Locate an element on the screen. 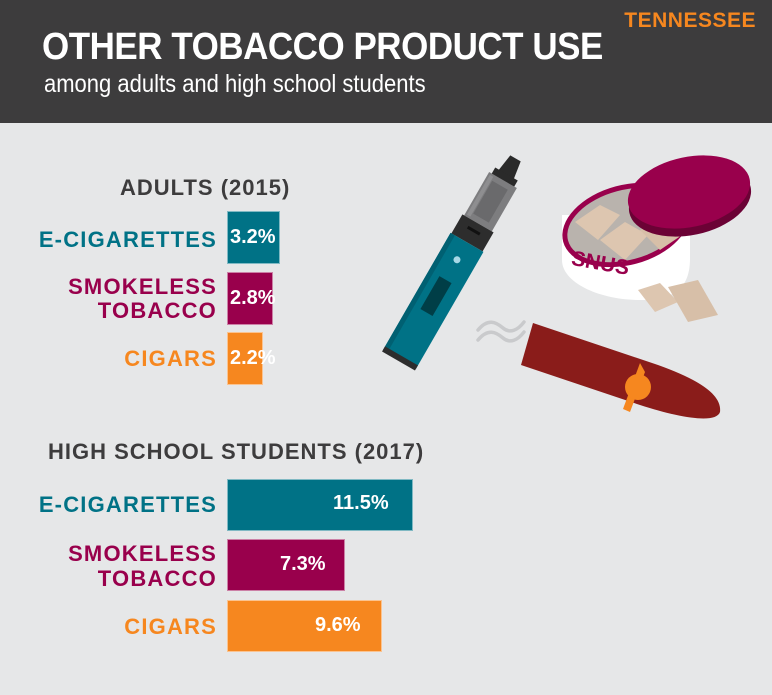 The width and height of the screenshot is (772, 695). adults-ecig-bar is located at coordinates (253, 237).